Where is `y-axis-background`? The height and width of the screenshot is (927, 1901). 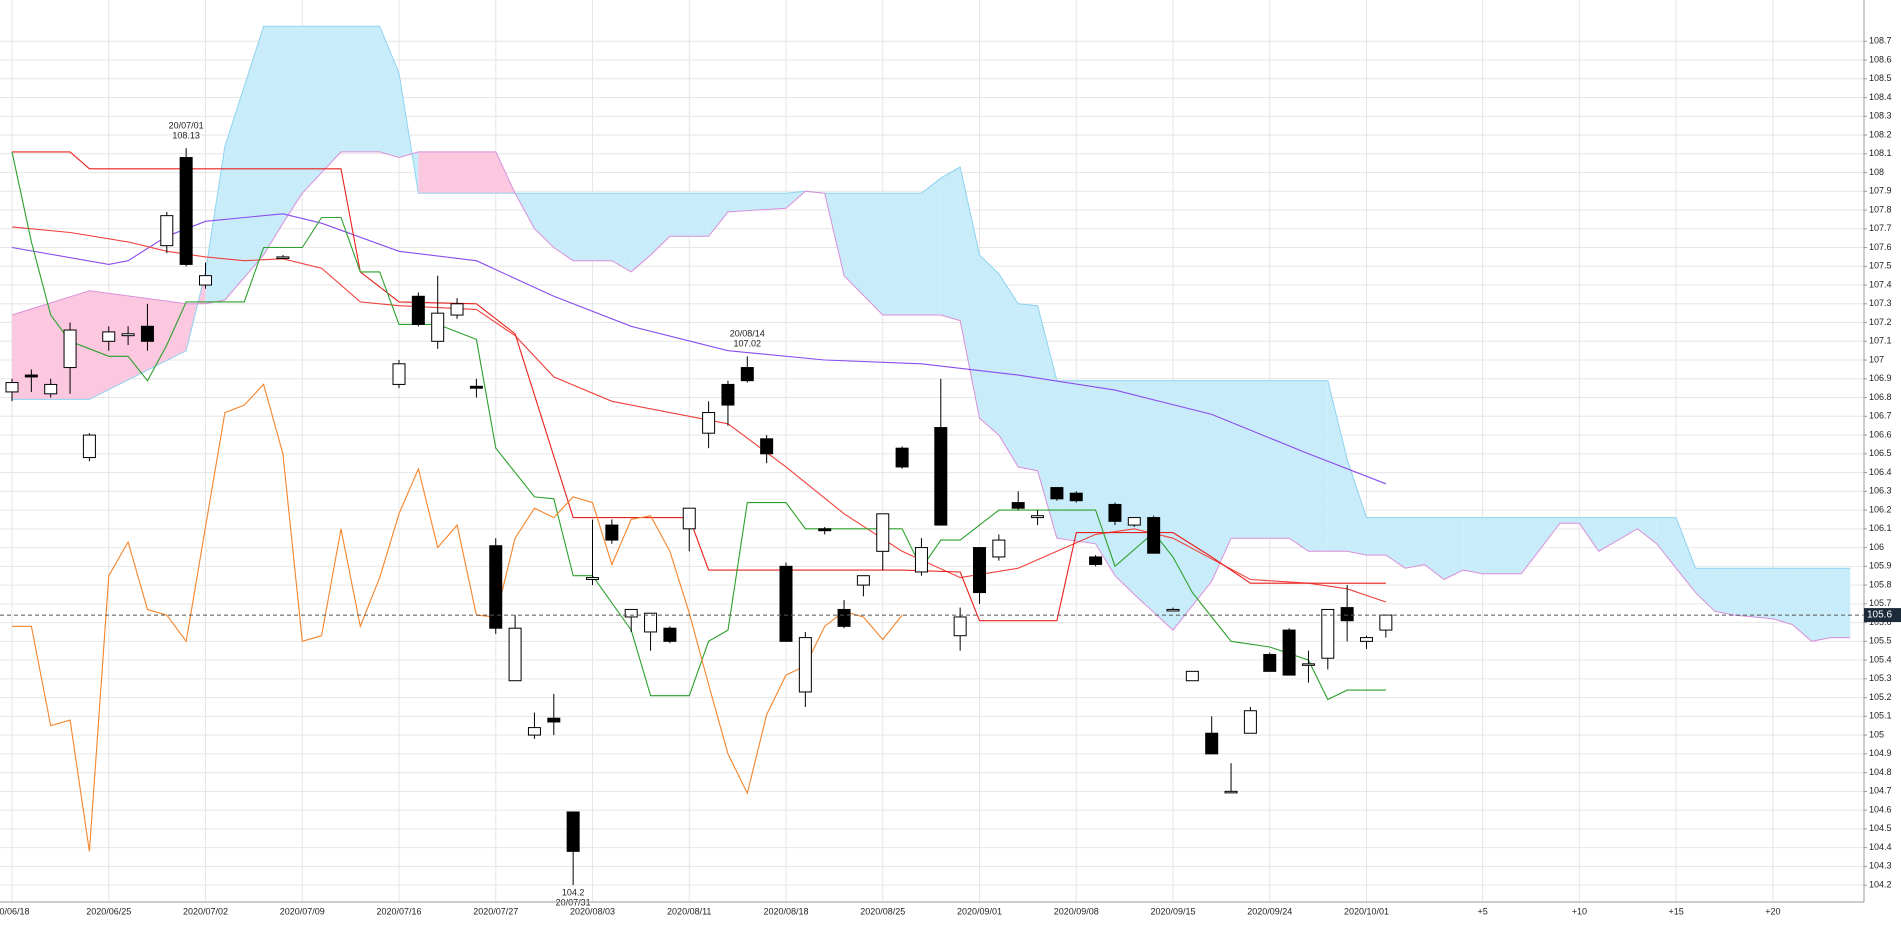 y-axis-background is located at coordinates (1882, 461).